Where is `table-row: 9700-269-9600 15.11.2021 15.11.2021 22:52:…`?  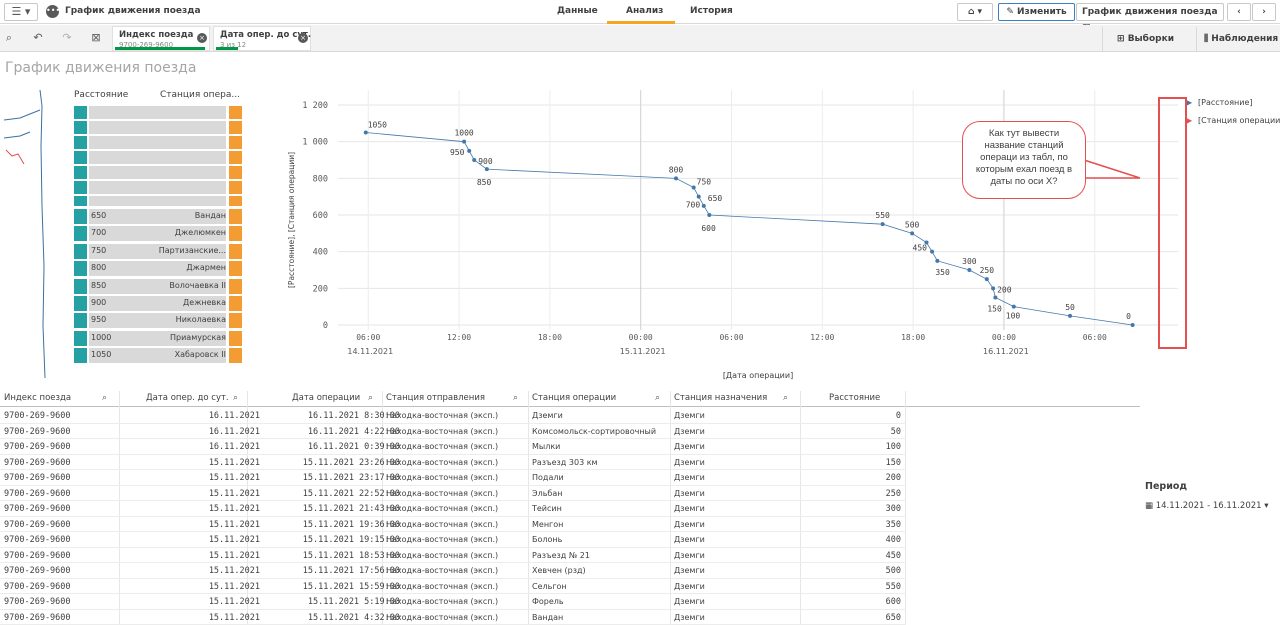 table-row: 9700-269-9600 15.11.2021 15.11.2021 22:52:… is located at coordinates (453, 493).